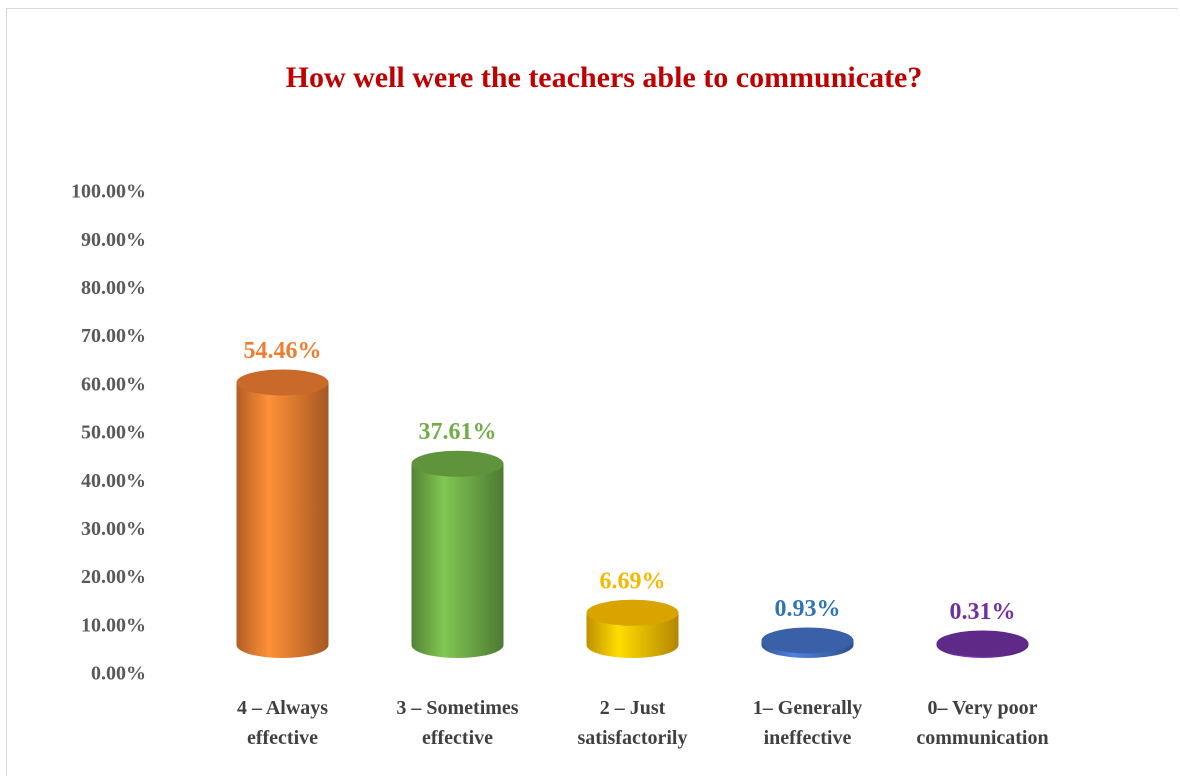 This screenshot has width=1180, height=778. I want to click on y-tick-label: 90.00%, so click(113, 240).